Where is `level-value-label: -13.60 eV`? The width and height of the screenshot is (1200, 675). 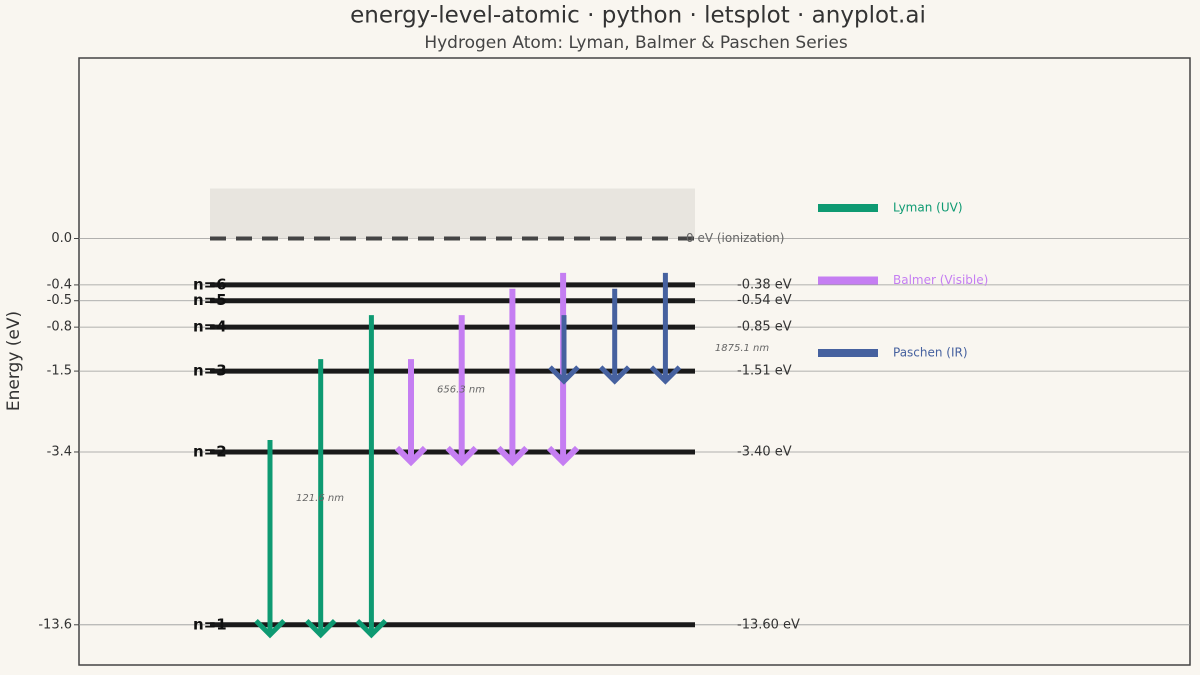 level-value-label: -13.60 eV is located at coordinates (768, 624).